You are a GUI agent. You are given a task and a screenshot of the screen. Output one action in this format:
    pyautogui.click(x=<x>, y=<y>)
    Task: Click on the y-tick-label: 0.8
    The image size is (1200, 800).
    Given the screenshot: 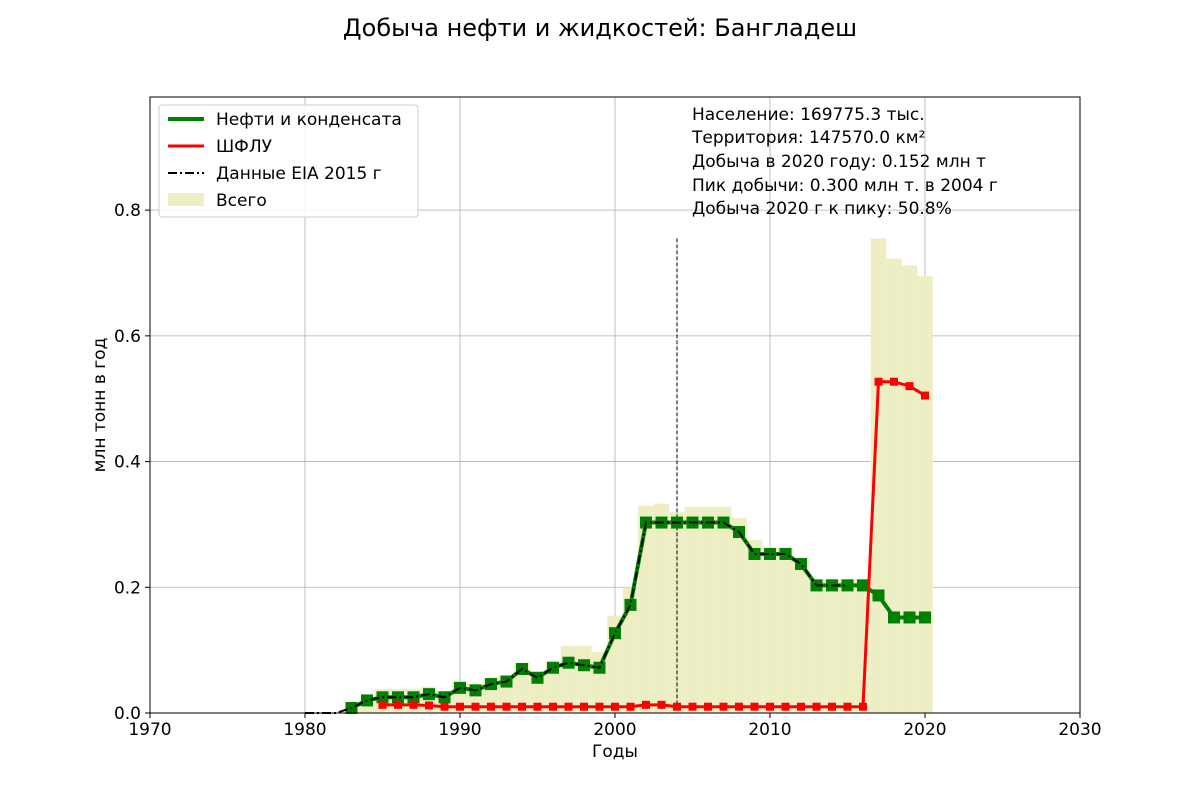 What is the action you would take?
    pyautogui.click(x=127, y=211)
    